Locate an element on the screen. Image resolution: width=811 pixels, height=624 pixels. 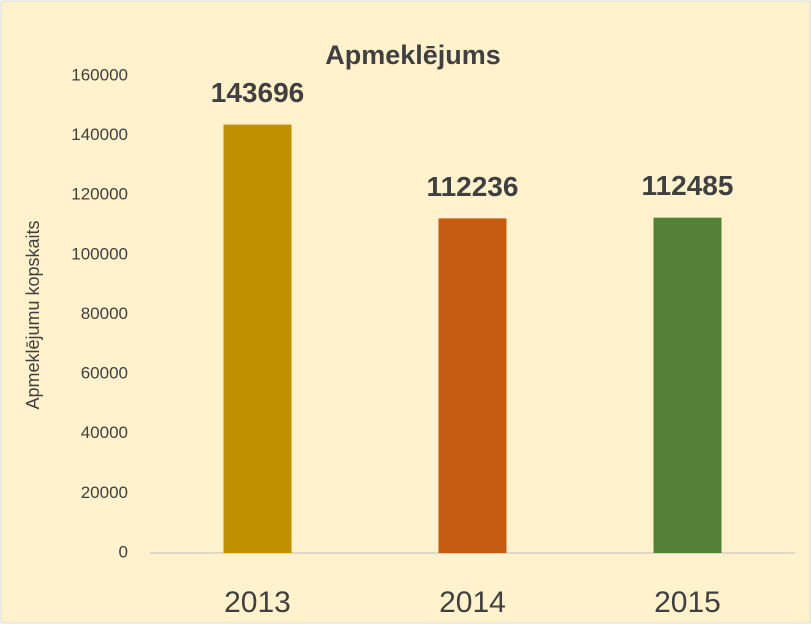
x-tick-label: 2013 is located at coordinates (257, 602).